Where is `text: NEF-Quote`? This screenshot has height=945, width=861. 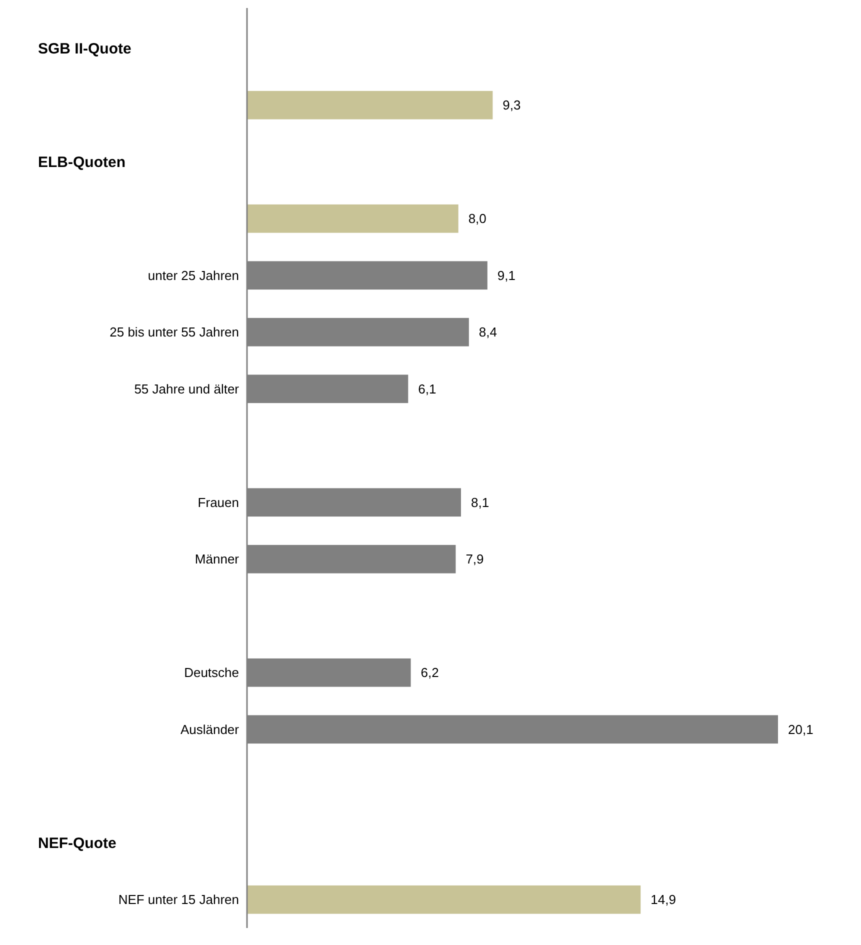
text: NEF-Quote is located at coordinates (77, 843).